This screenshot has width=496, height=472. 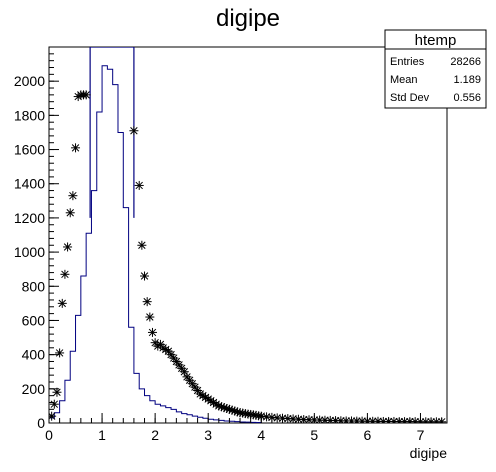 What do you see at coordinates (36, 238) in the screenshot?
I see `y-axis: 0 200 400 600 800 1000 1200 1400 1600 1800 2000` at bounding box center [36, 238].